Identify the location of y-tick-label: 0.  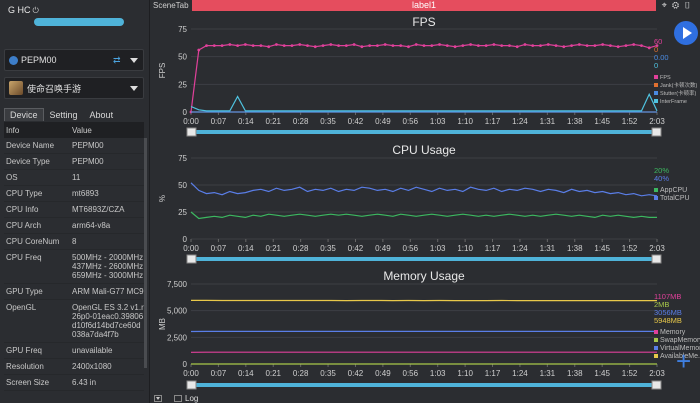
(185, 112).